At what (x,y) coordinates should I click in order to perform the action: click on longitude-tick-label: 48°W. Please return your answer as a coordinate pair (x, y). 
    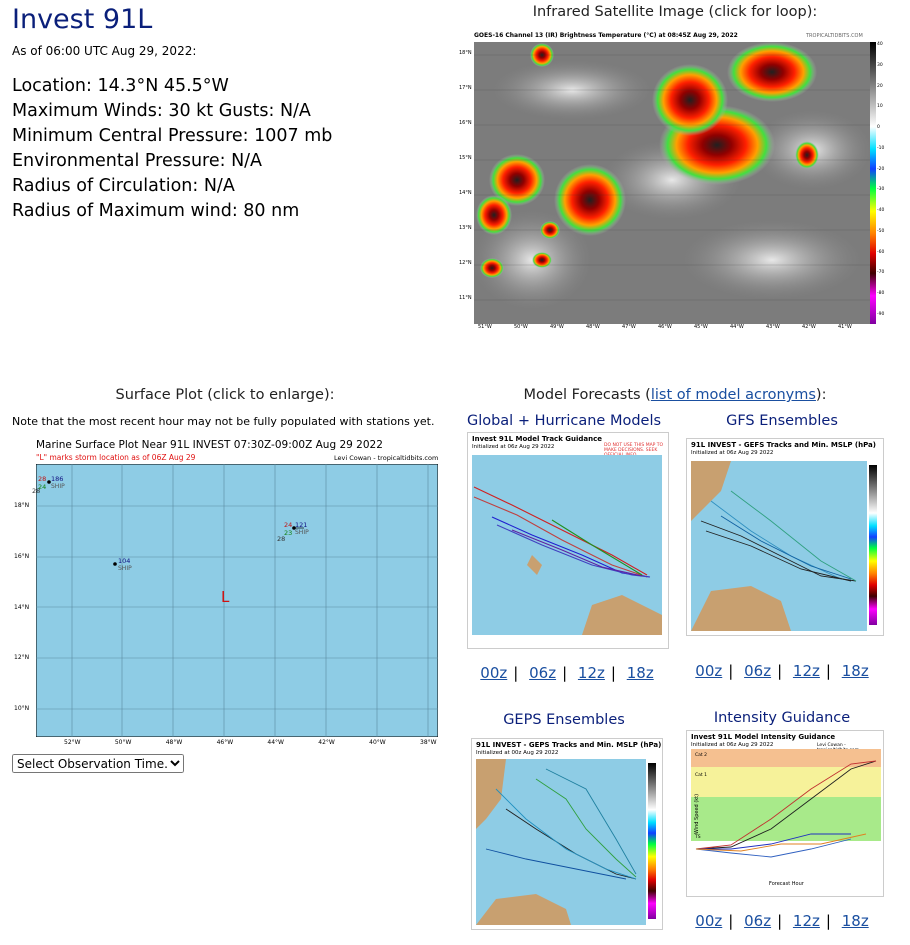
    Looking at the image, I should click on (593, 327).